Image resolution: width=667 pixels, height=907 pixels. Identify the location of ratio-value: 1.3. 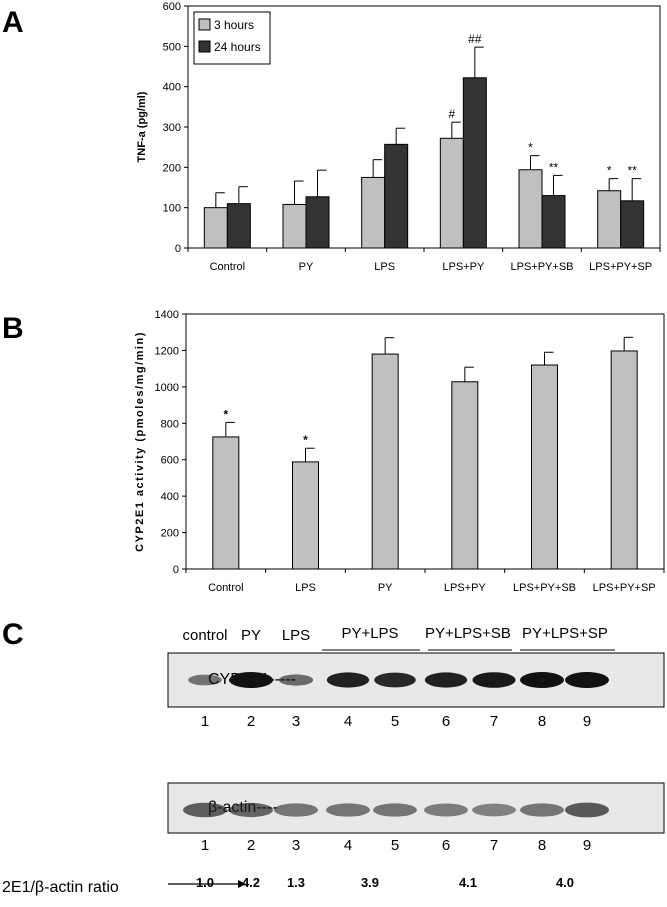
(296, 882).